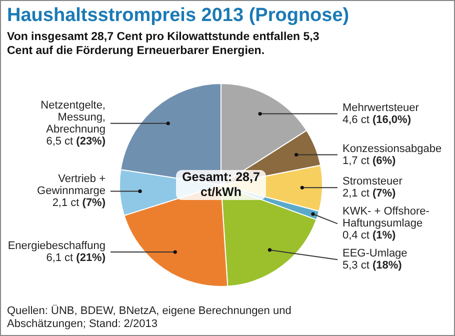 Image resolution: width=455 pixels, height=336 pixels. I want to click on data-label: 1,7 ct (6%), so click(369, 160).